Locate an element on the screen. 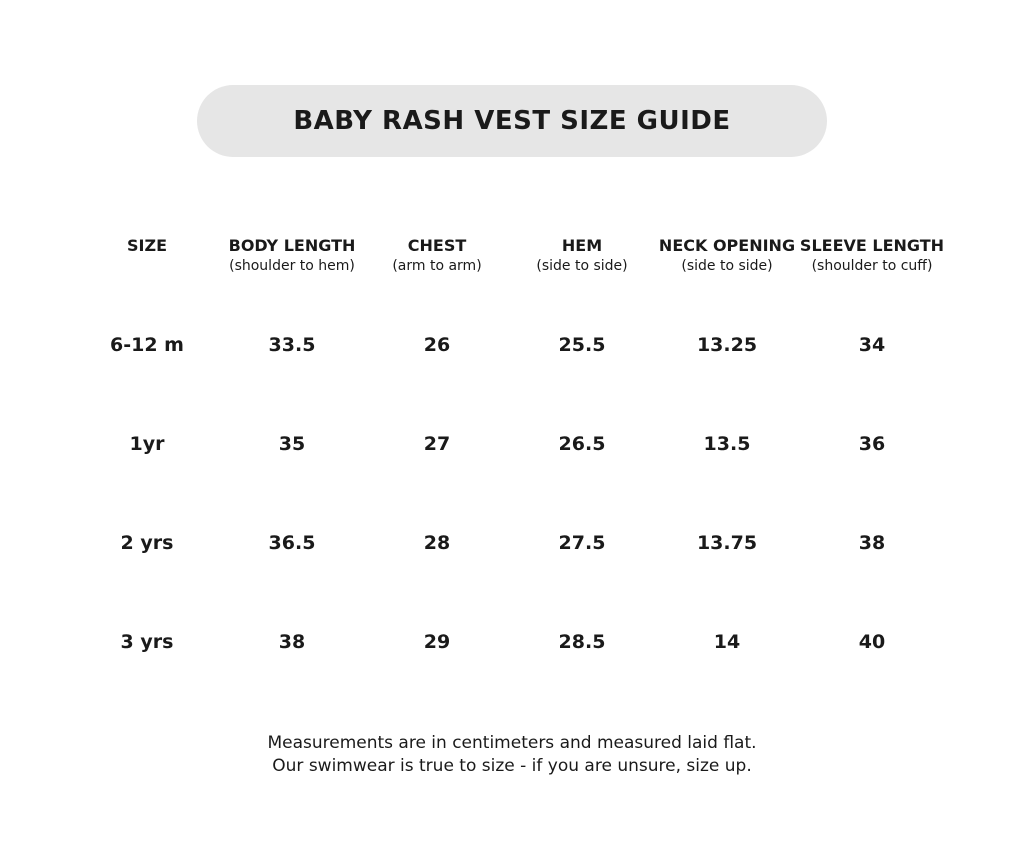  column-header: HEM is located at coordinates (582, 245).